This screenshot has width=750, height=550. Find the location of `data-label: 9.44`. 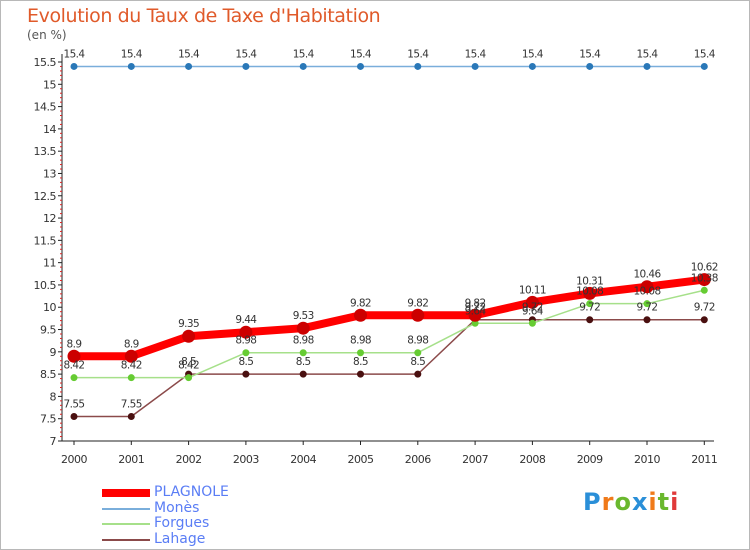

data-label: 9.44 is located at coordinates (246, 320).